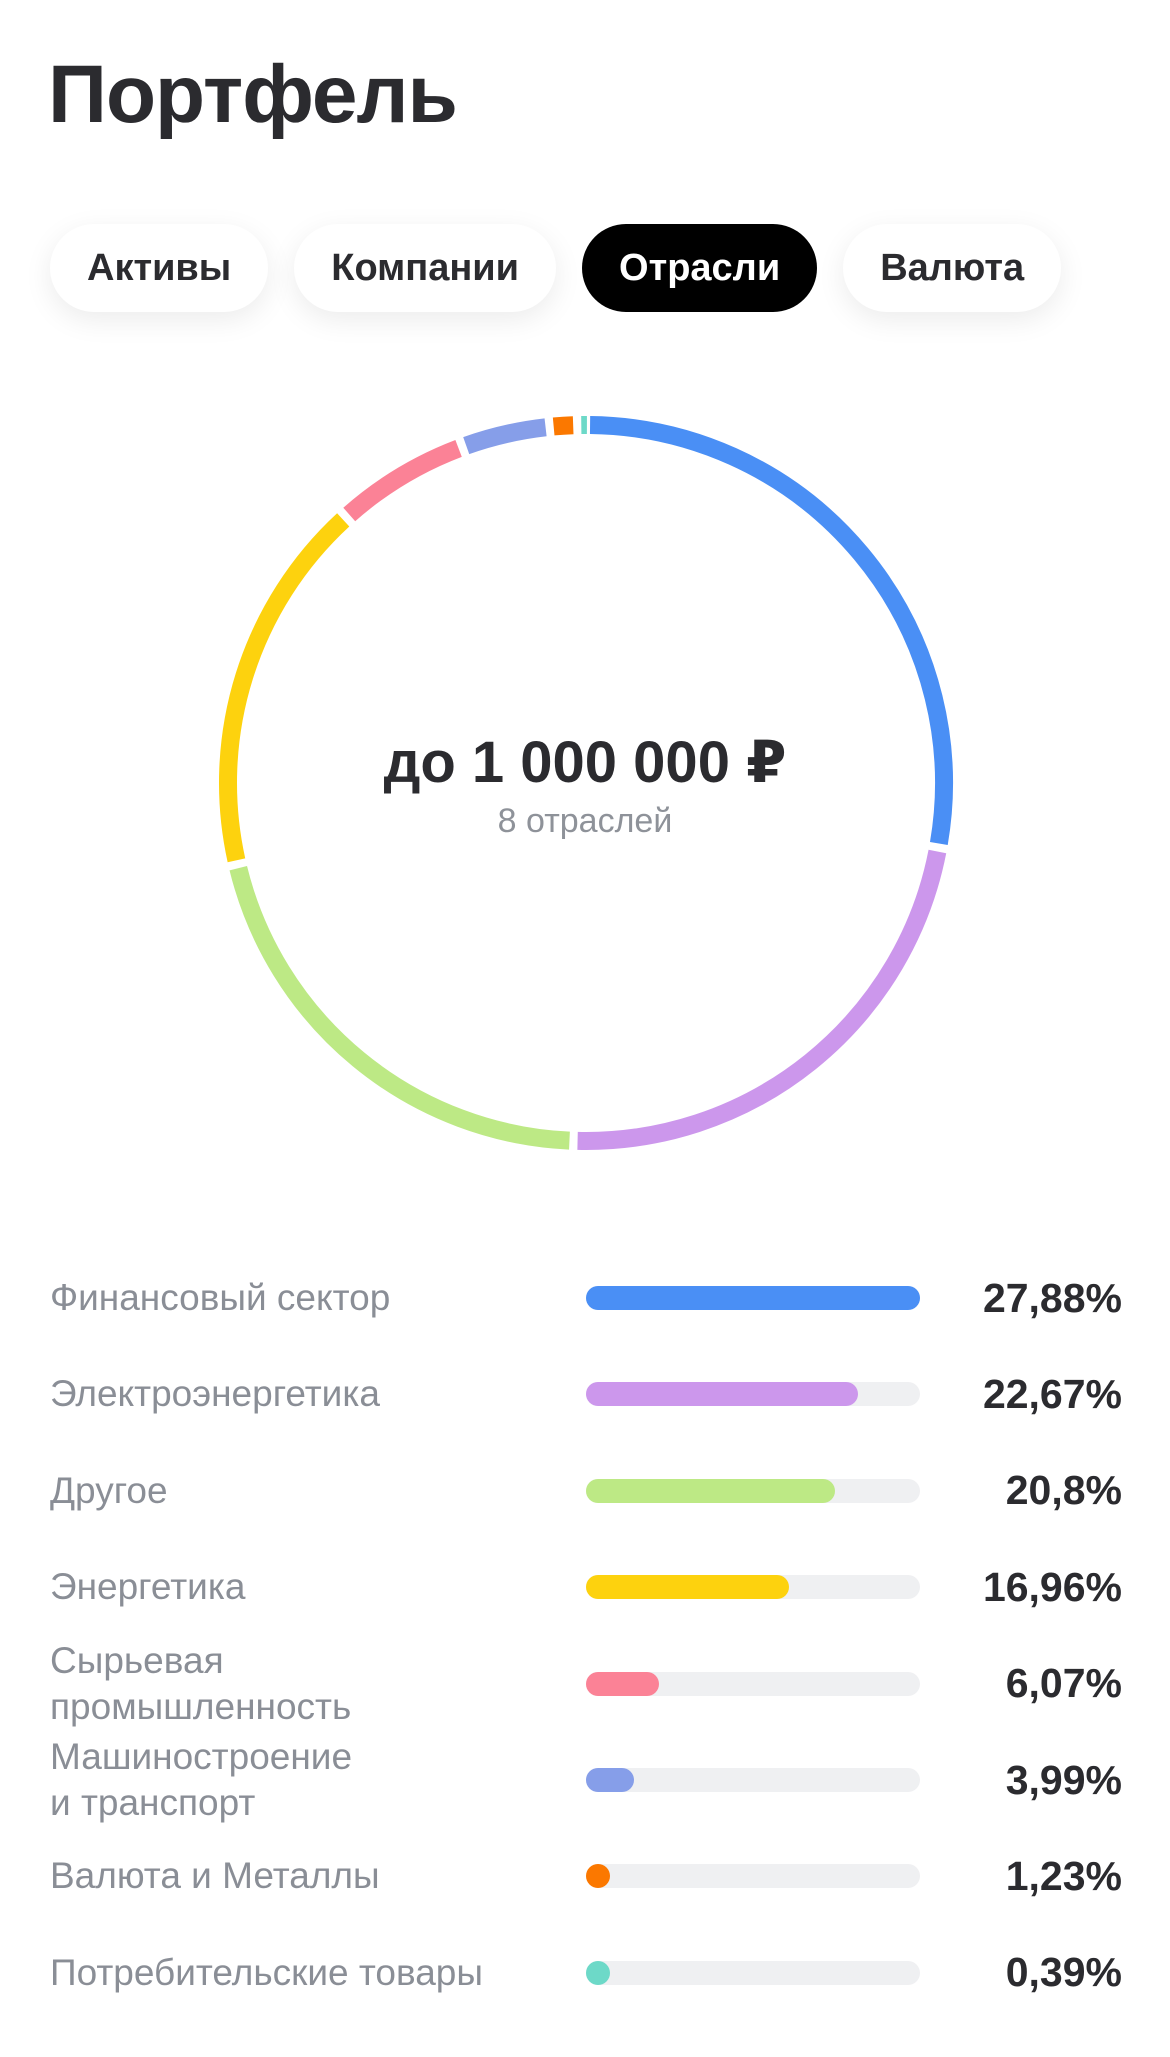 Image resolution: width=1170 pixels, height=2057 pixels. I want to click on sector-percent: 0,39%, so click(1063, 1972).